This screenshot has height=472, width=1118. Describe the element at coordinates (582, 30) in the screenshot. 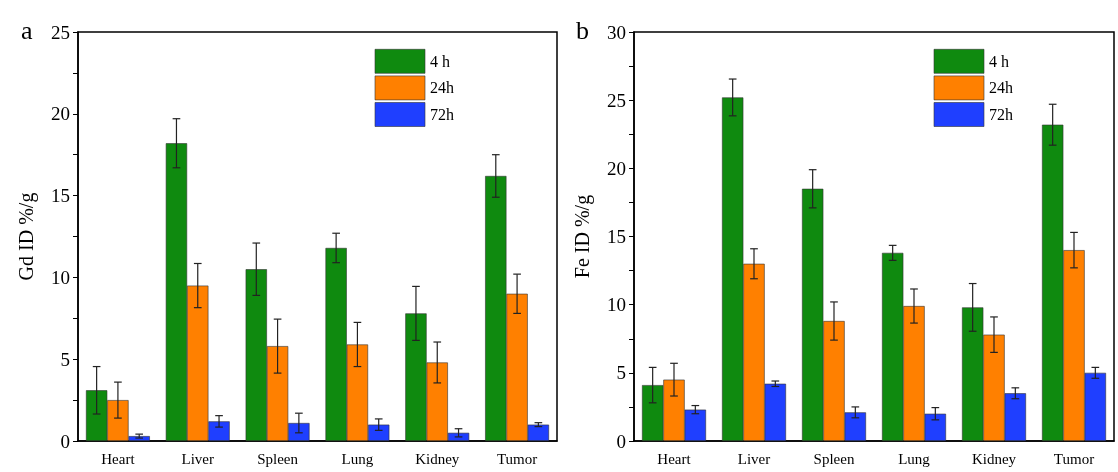

I see `chart-title: b` at that location.